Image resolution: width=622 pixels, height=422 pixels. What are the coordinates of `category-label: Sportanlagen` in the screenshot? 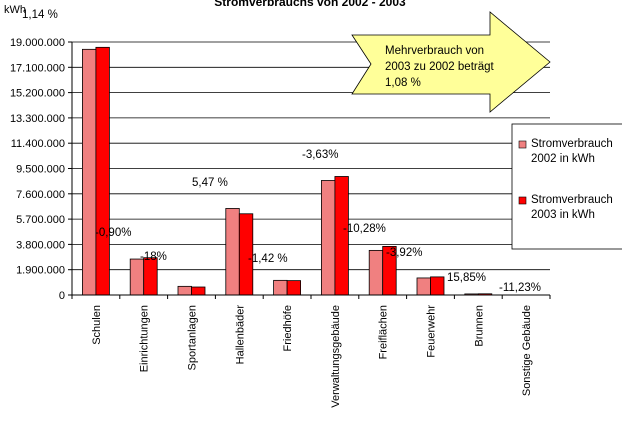 It's located at (193, 337).